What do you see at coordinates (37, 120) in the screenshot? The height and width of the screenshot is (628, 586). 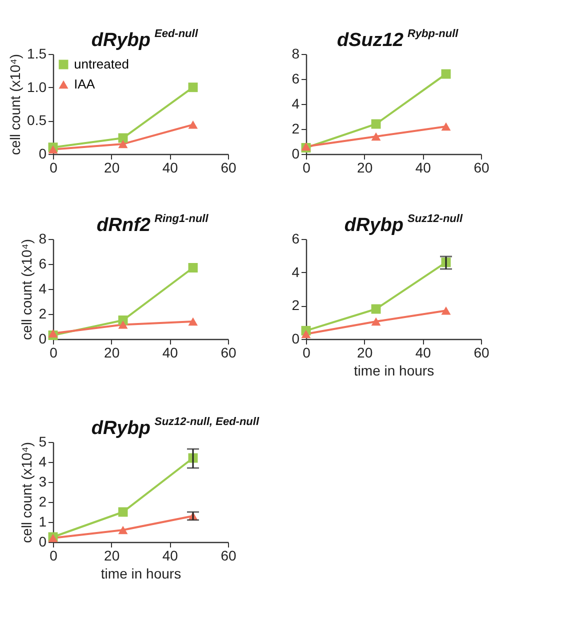 I see `y-tick-label: 0.5` at bounding box center [37, 120].